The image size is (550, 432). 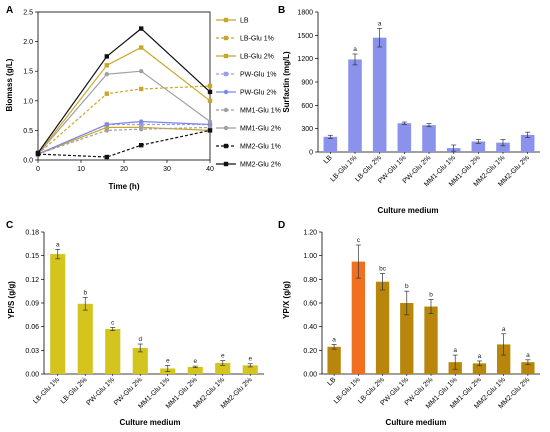 I want to click on panel-b-ytick-label: 1800, so click(x=305, y=13).